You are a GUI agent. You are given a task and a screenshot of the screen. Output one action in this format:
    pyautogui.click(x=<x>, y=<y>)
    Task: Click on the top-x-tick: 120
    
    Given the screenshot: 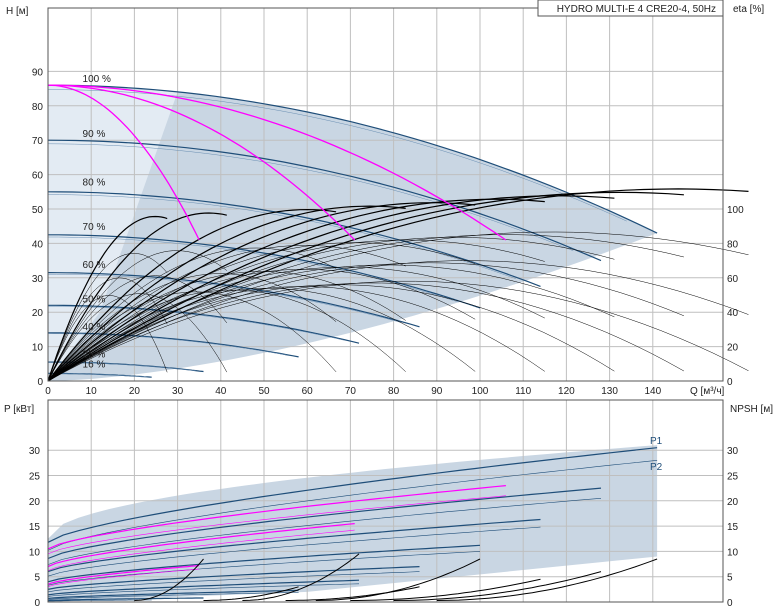 What is the action you would take?
    pyautogui.click(x=566, y=391)
    